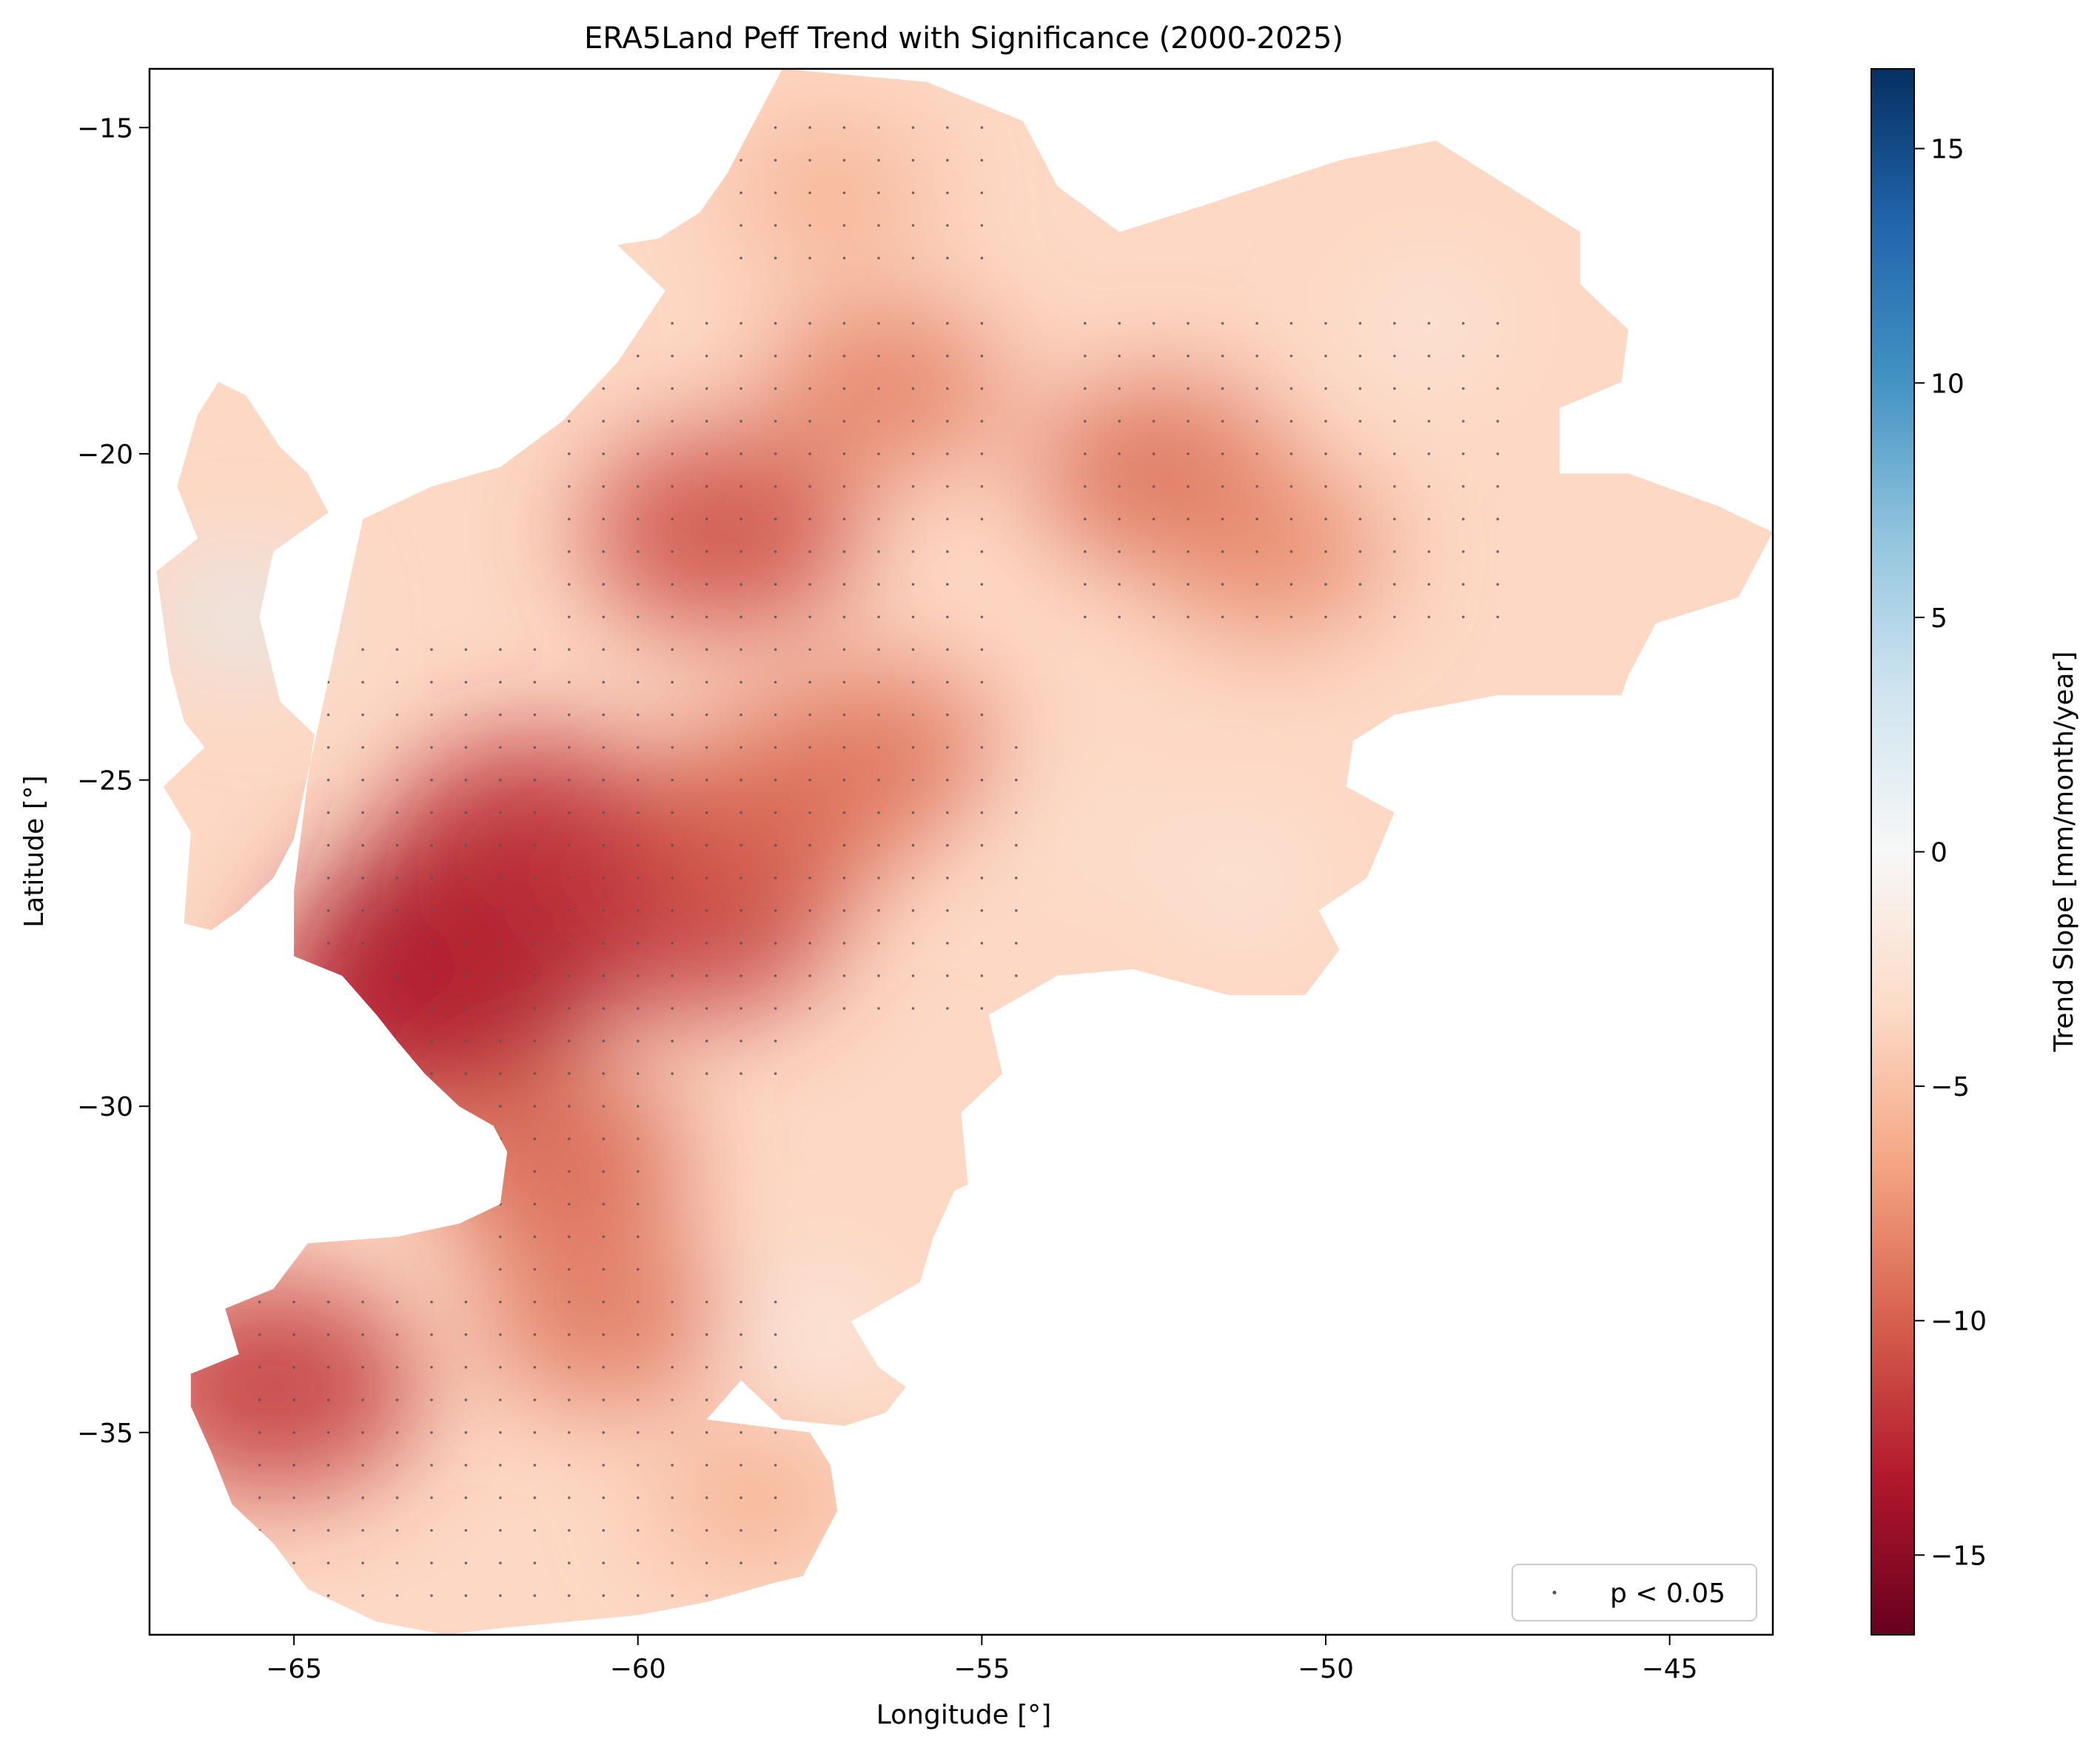  Describe the element at coordinates (885, 389) in the screenshot. I see `trend-hotspot` at that location.